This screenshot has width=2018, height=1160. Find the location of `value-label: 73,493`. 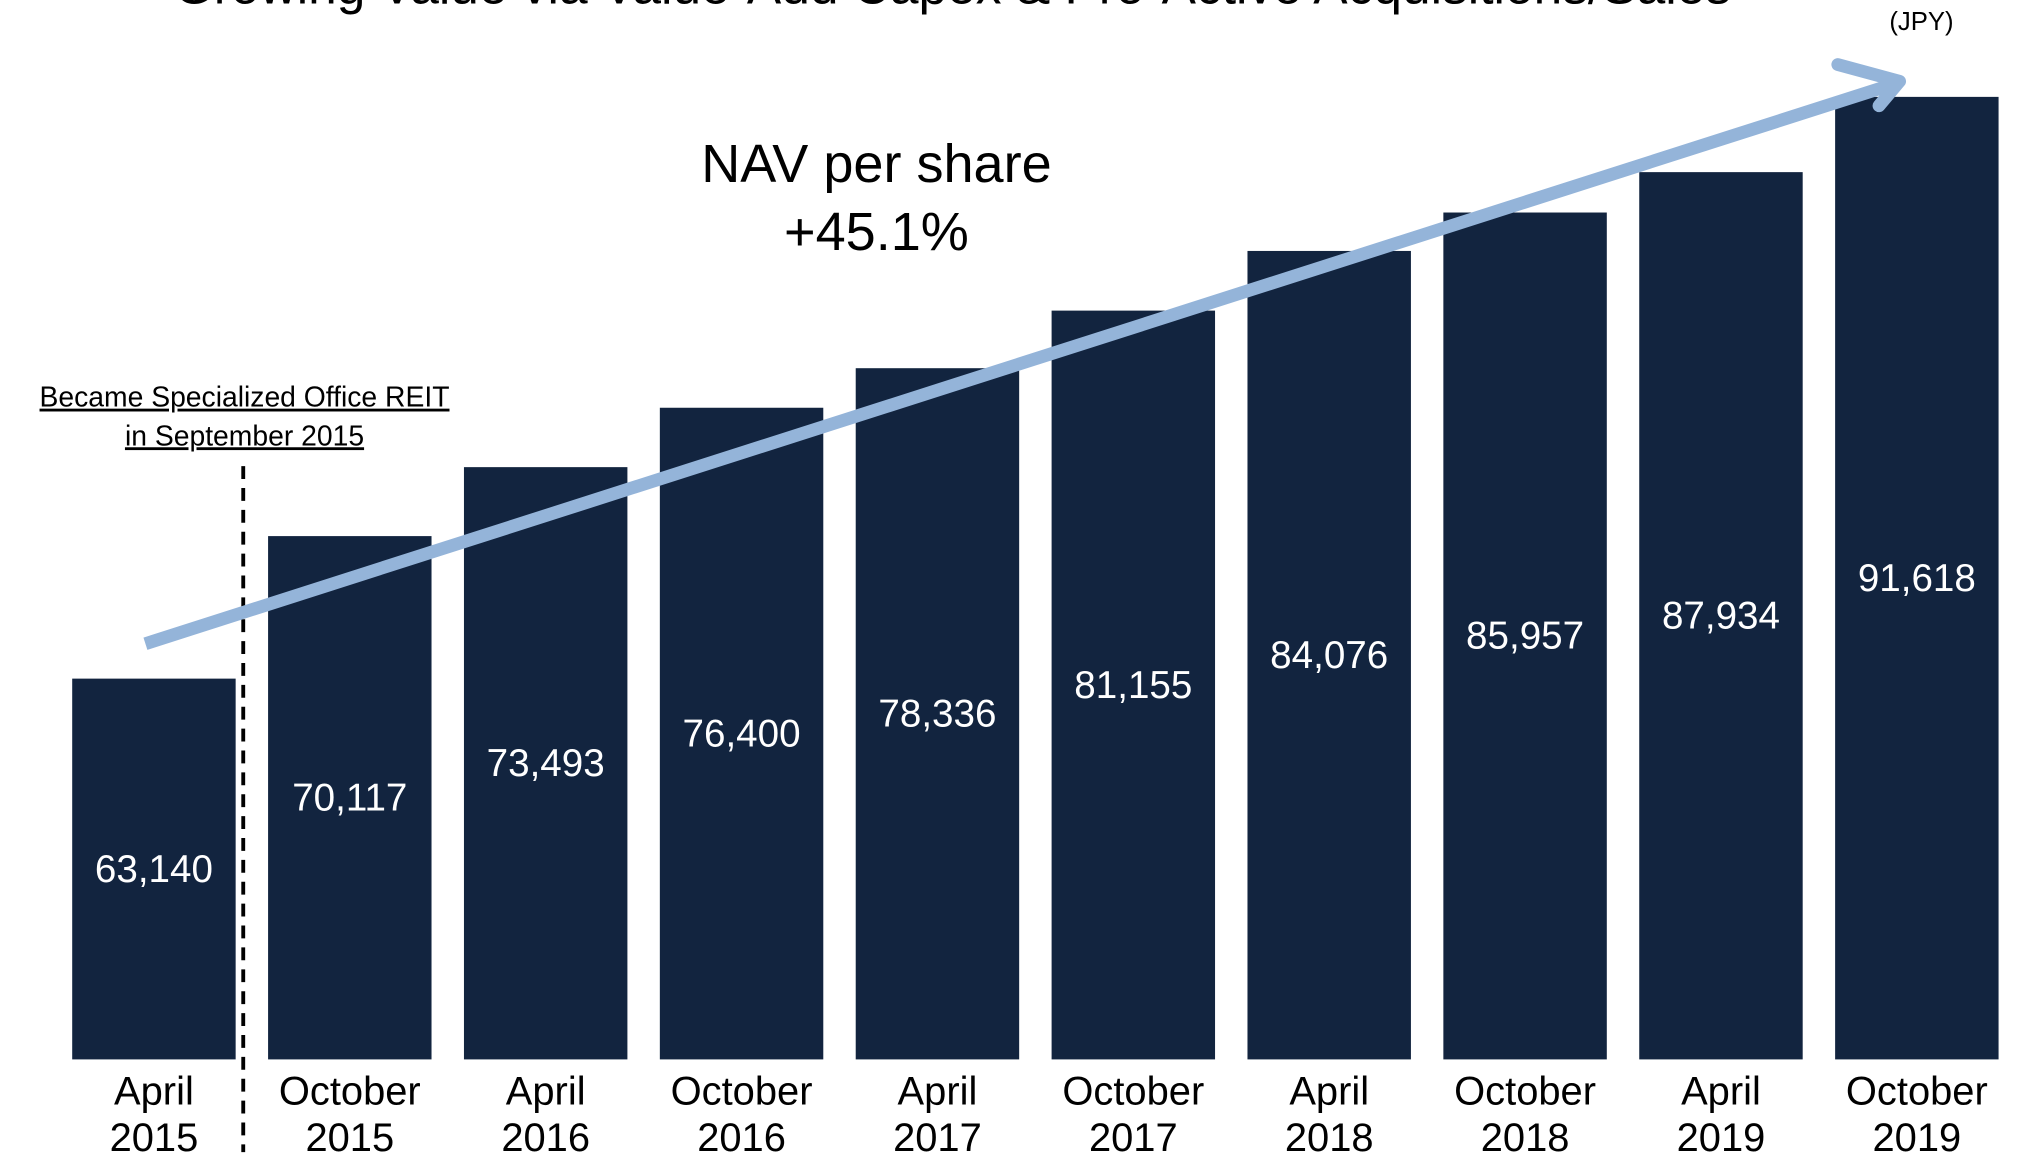

value-label: 73,493 is located at coordinates (546, 763).